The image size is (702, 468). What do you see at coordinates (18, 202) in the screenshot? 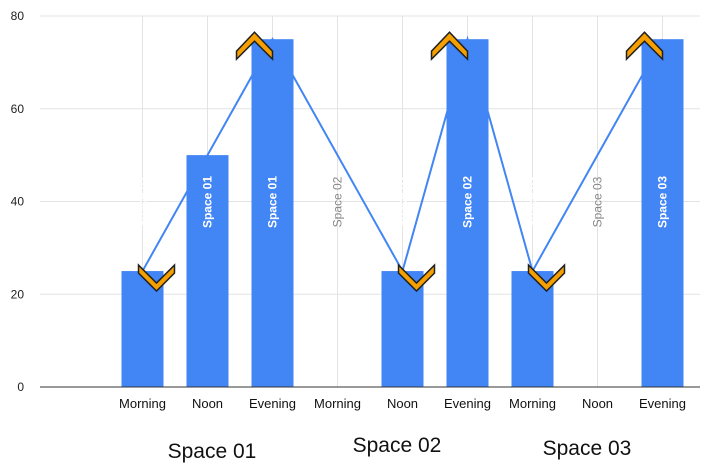
I see `y-tick-label: 40` at bounding box center [18, 202].